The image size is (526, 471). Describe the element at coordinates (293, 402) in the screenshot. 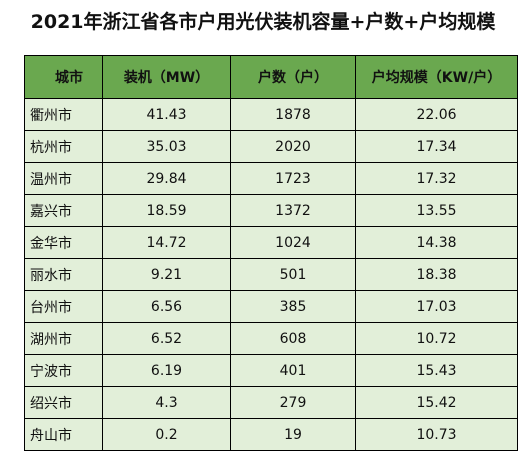

I see `cell-households: 279` at that location.